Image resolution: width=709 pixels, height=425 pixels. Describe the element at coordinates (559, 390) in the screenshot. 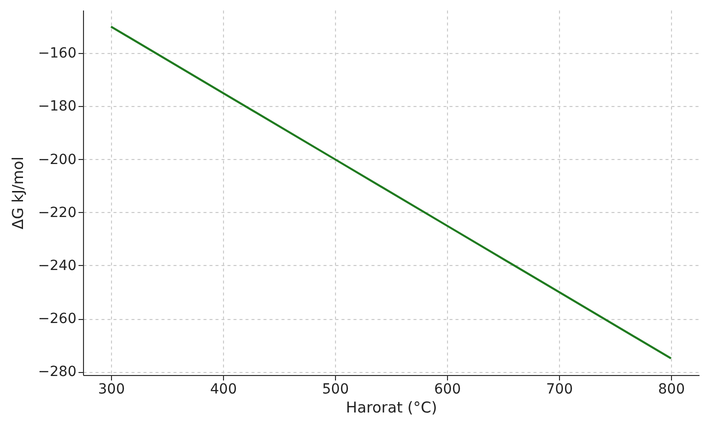

I see `x-tick-label: 700` at that location.